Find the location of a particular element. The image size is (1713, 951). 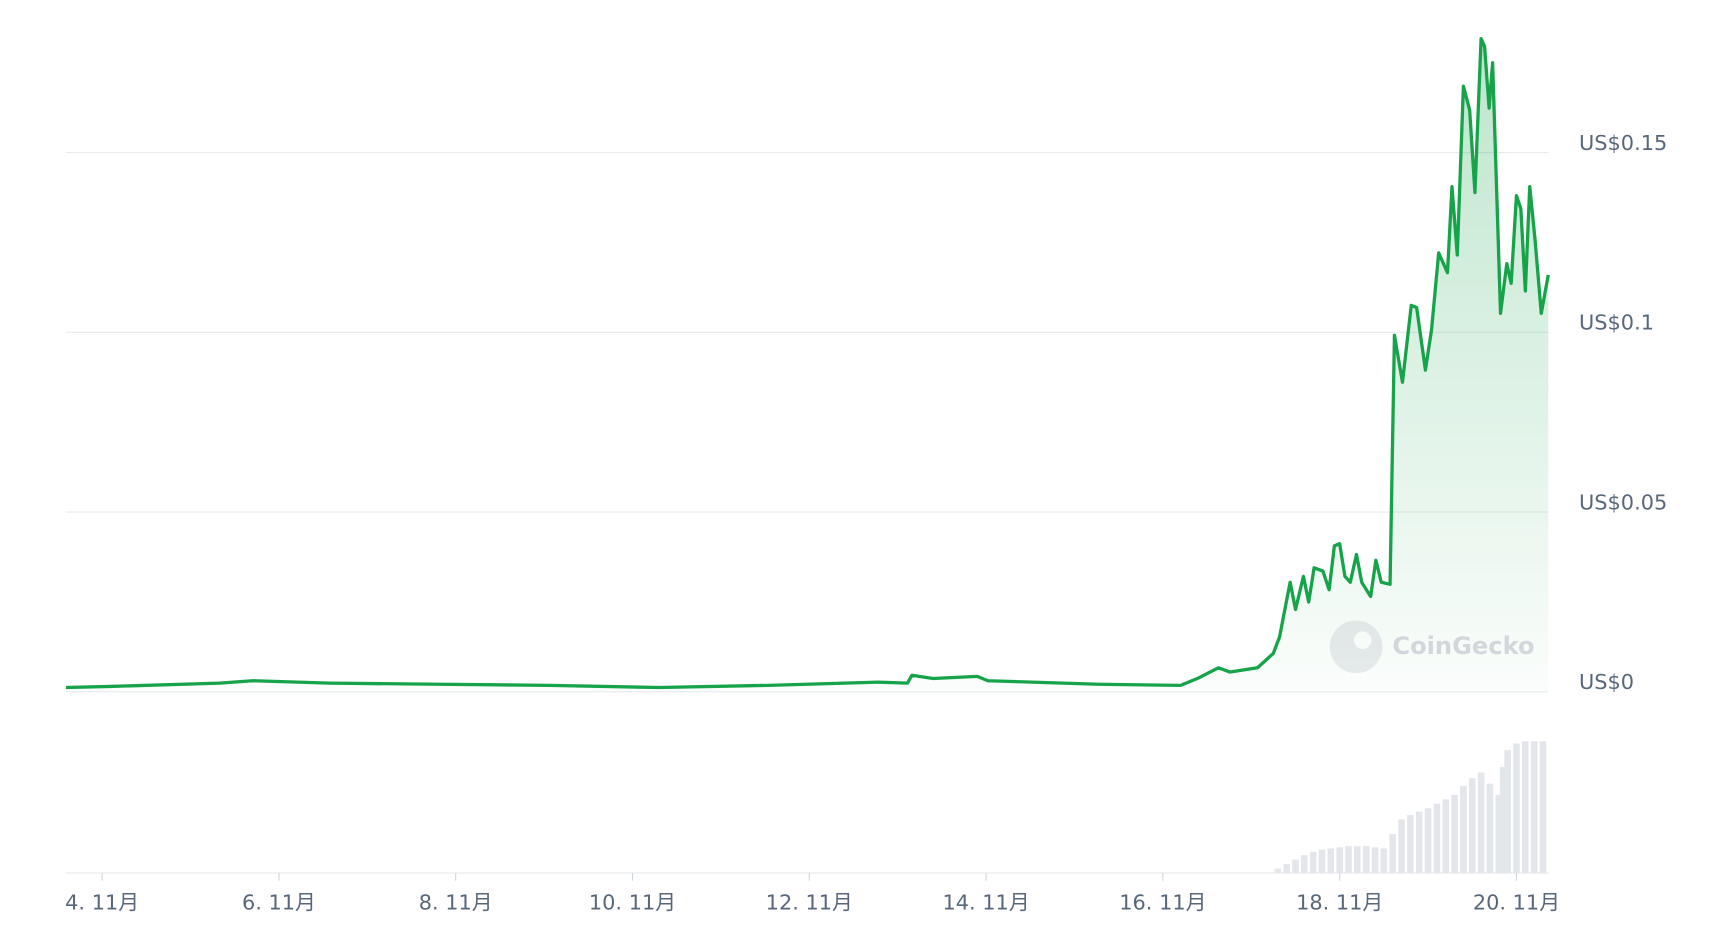

y-tick-label: US$0.1 is located at coordinates (1616, 323).